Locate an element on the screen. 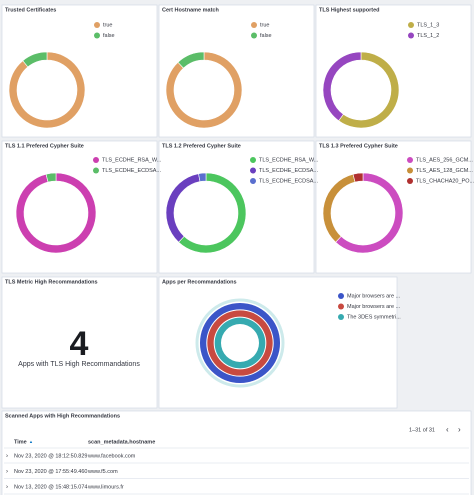 This screenshot has width=474, height=495. next-page: › is located at coordinates (459, 429).